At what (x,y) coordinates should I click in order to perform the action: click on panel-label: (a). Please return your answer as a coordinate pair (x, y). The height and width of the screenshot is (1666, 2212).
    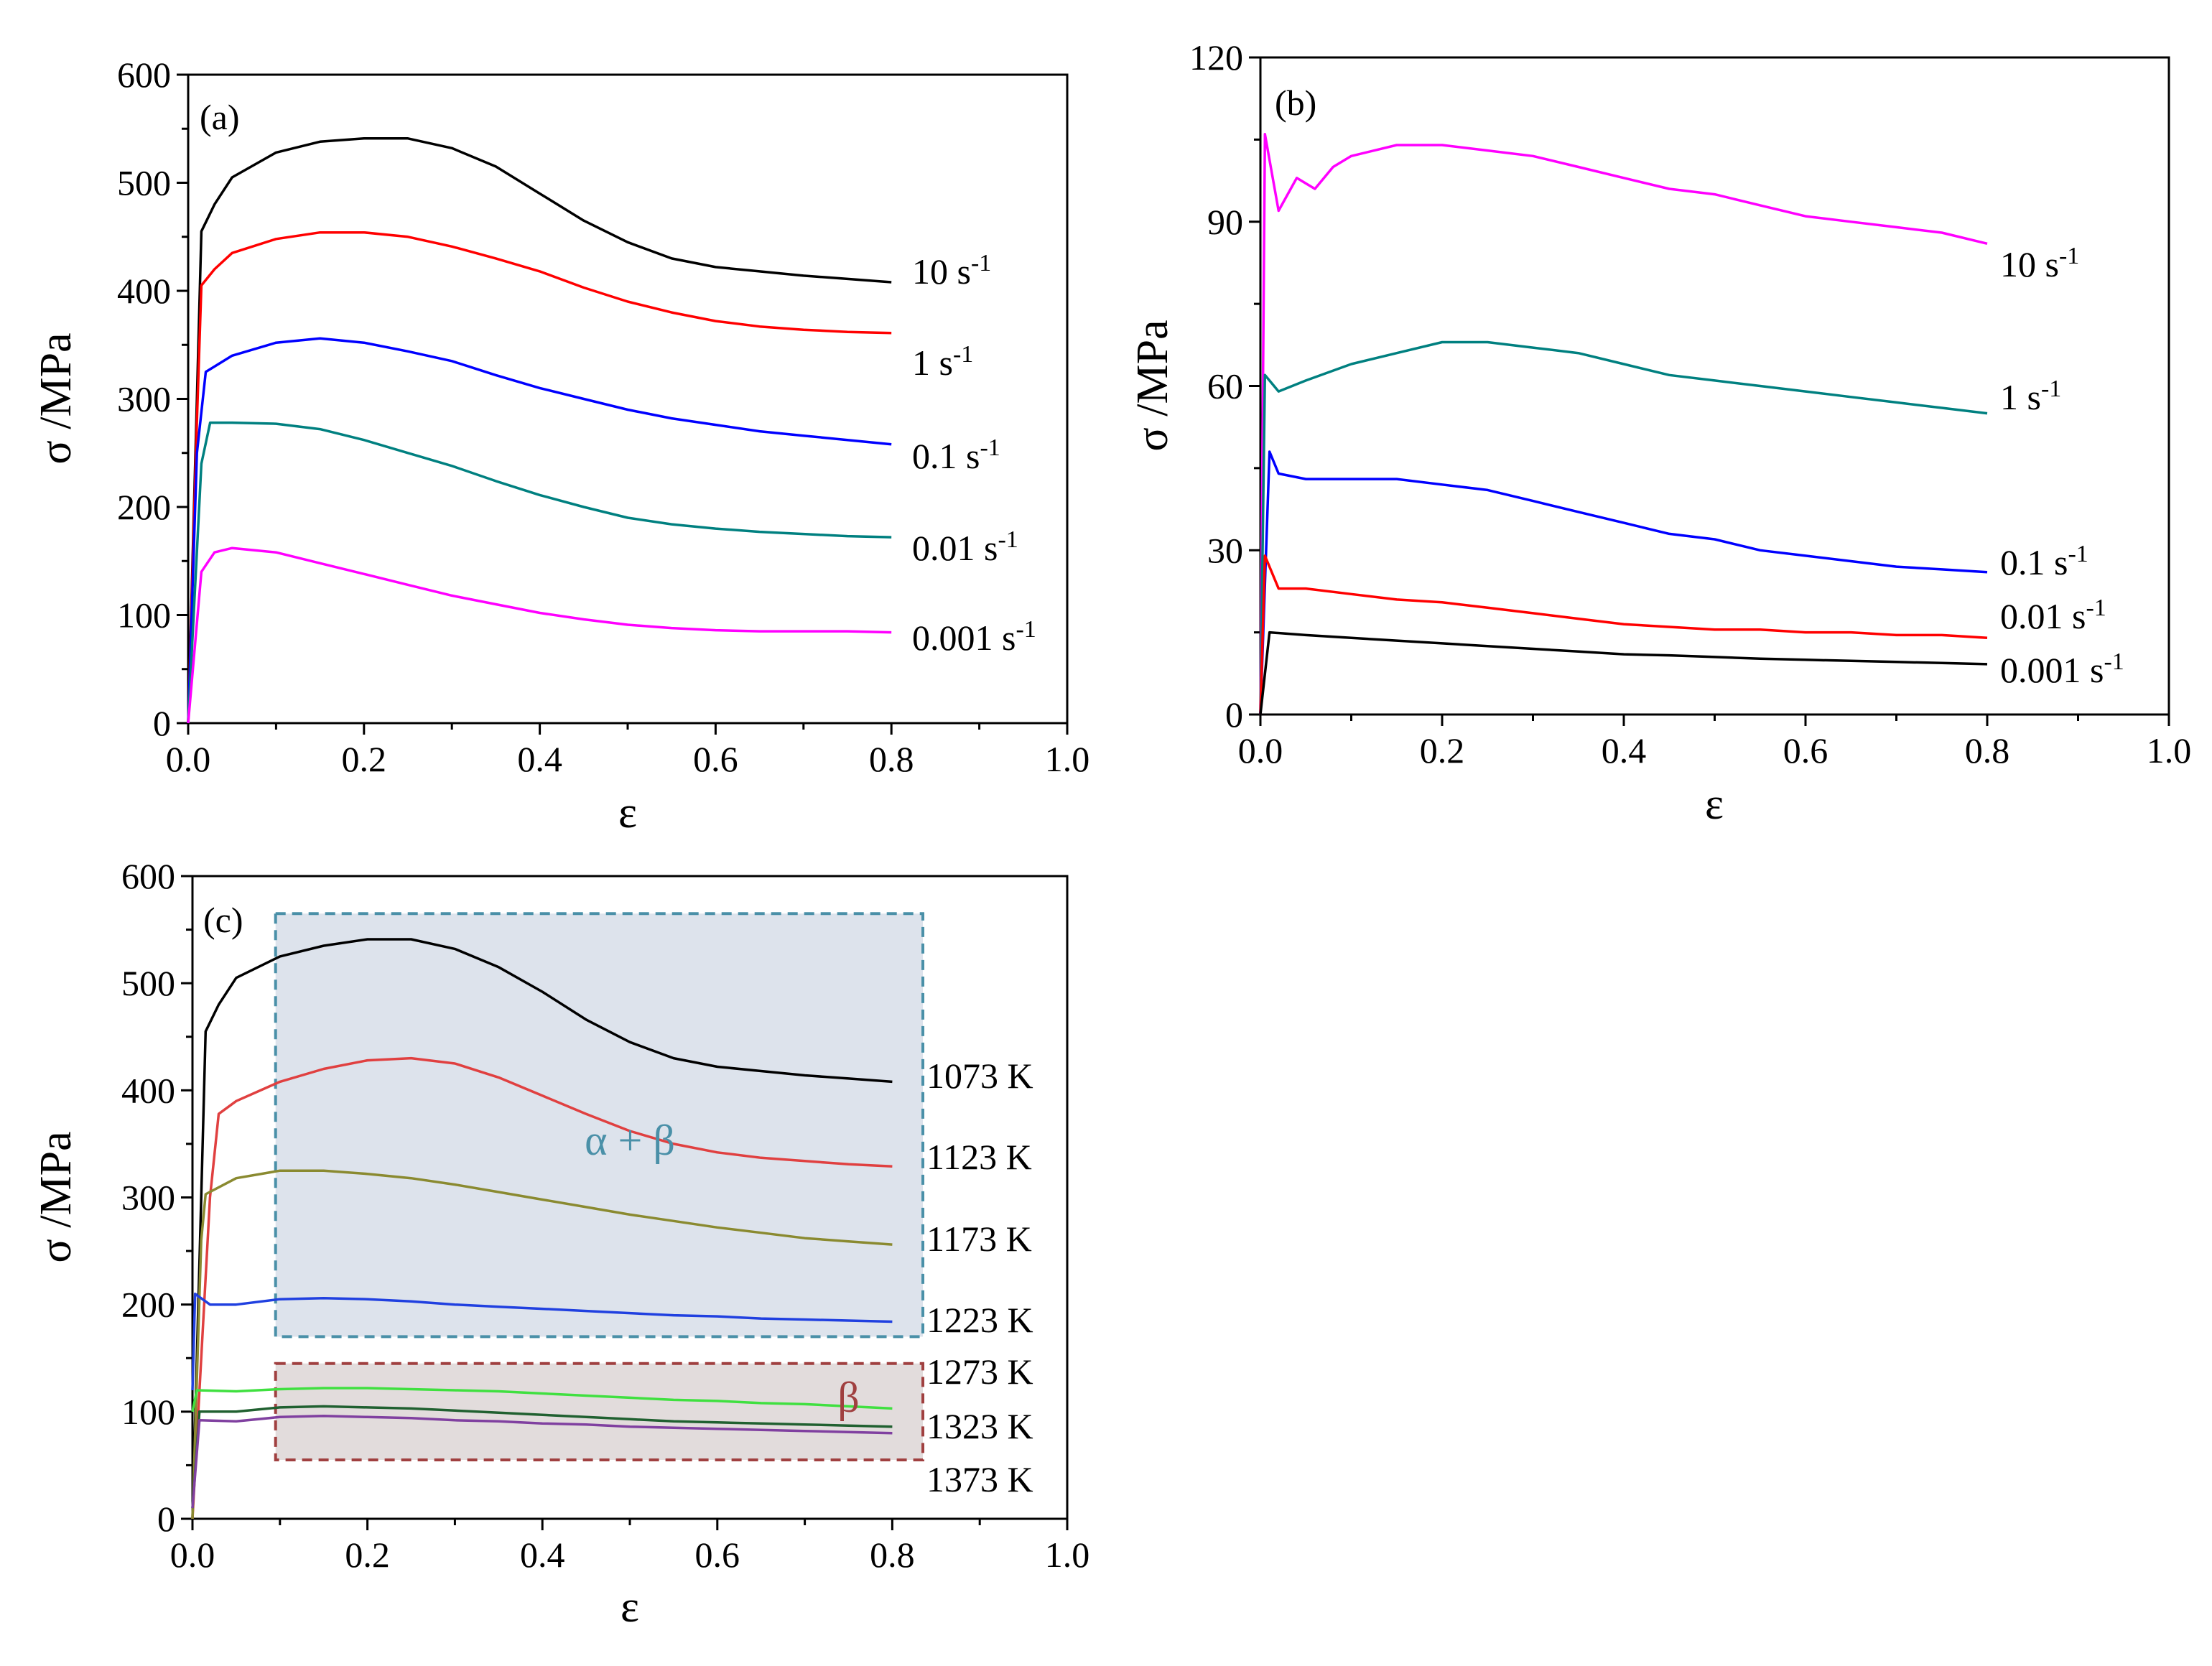
    Looking at the image, I should click on (220, 117).